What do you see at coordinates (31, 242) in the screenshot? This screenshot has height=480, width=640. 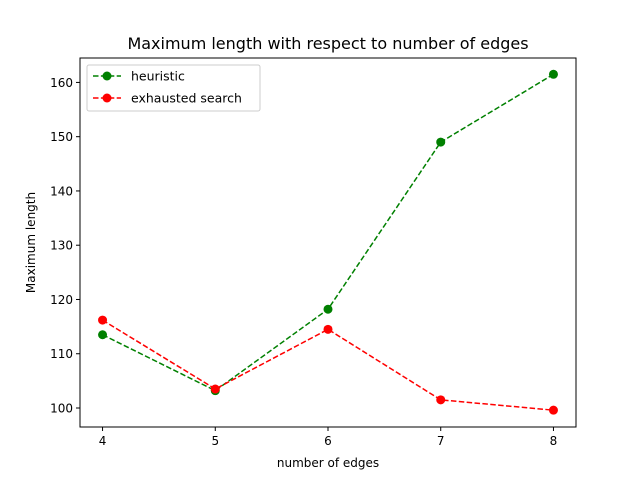 I see `y-axis-label: Maximum length` at bounding box center [31, 242].